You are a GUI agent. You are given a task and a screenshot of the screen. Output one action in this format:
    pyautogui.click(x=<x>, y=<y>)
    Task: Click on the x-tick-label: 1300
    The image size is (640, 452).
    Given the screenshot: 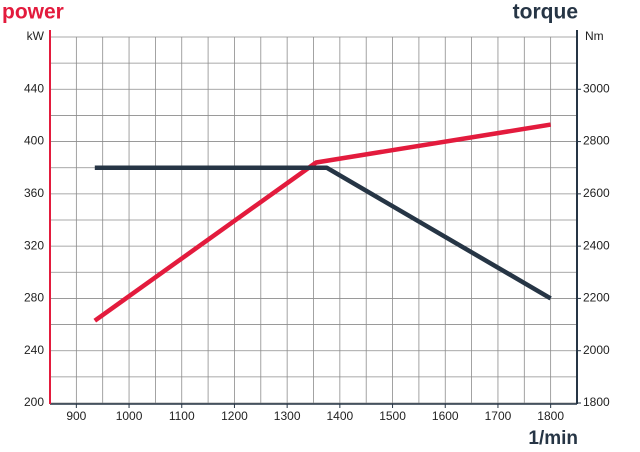 What is the action you would take?
    pyautogui.click(x=287, y=416)
    